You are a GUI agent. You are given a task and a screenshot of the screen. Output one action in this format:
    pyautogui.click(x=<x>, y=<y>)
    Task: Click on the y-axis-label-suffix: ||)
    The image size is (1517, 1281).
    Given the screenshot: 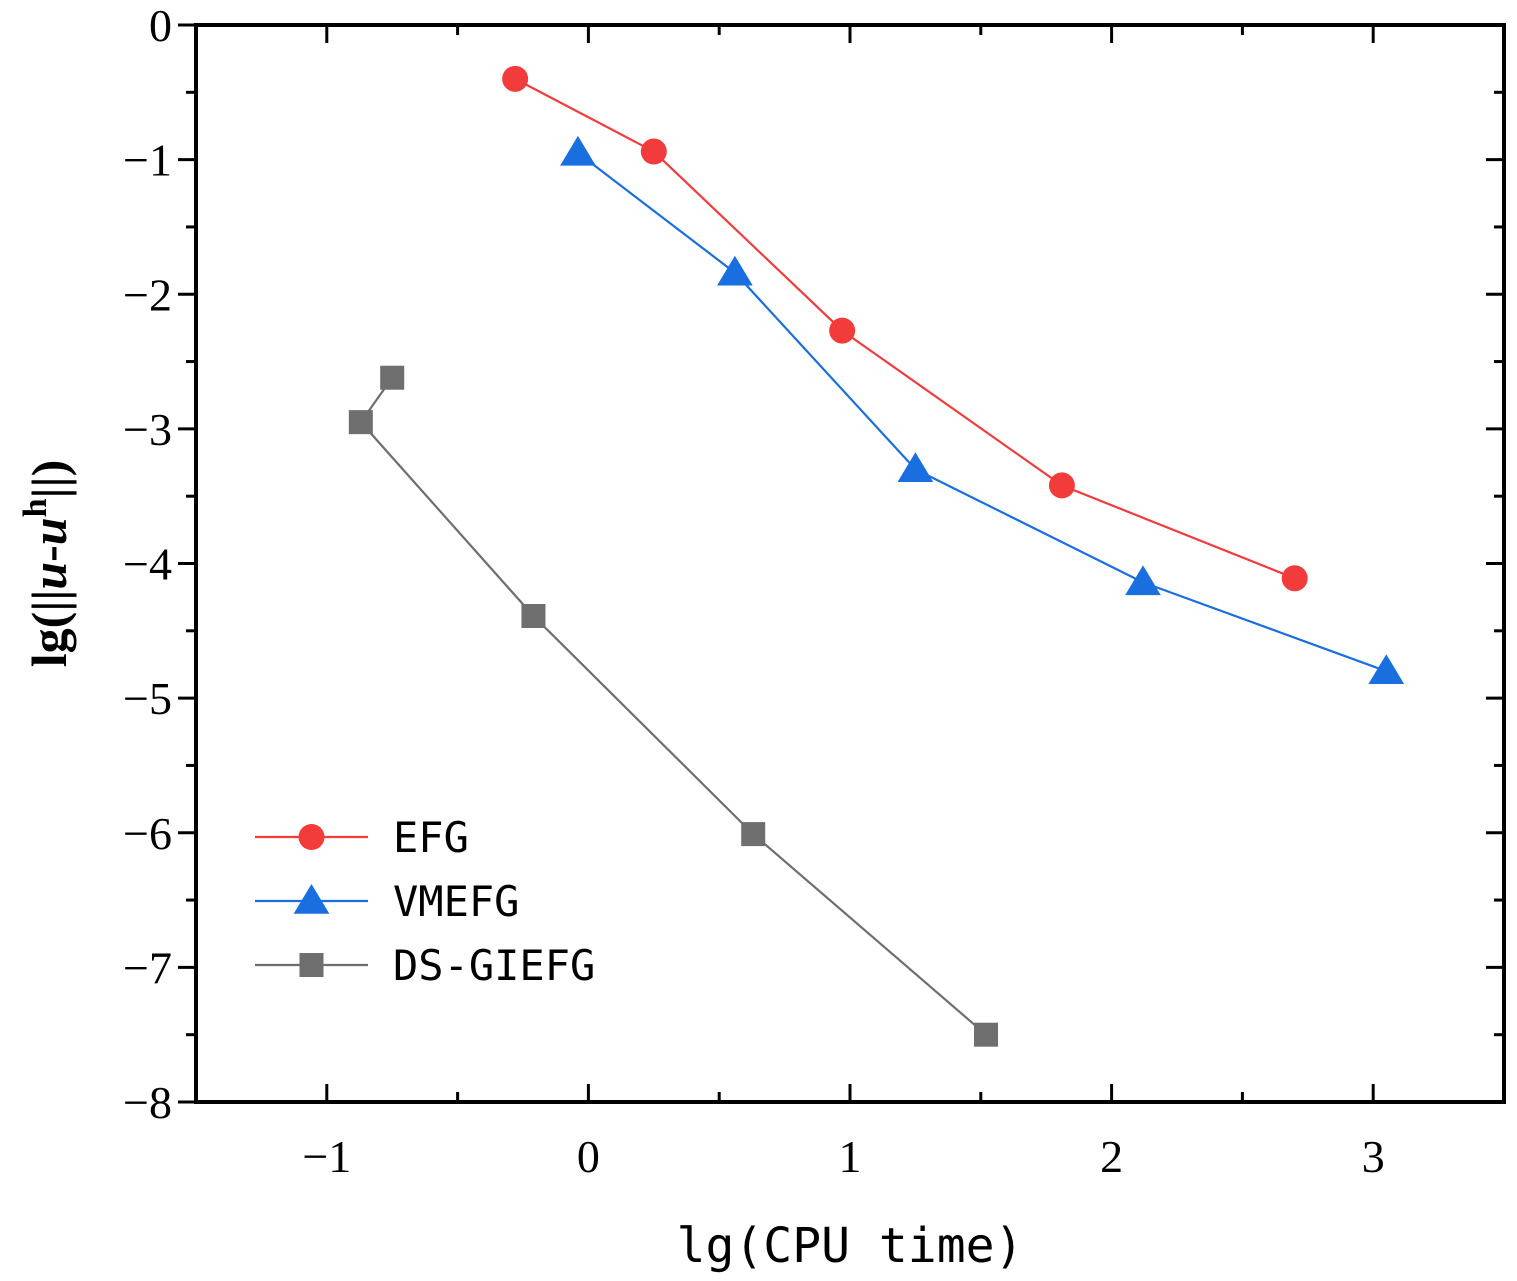 What is the action you would take?
    pyautogui.click(x=49, y=479)
    